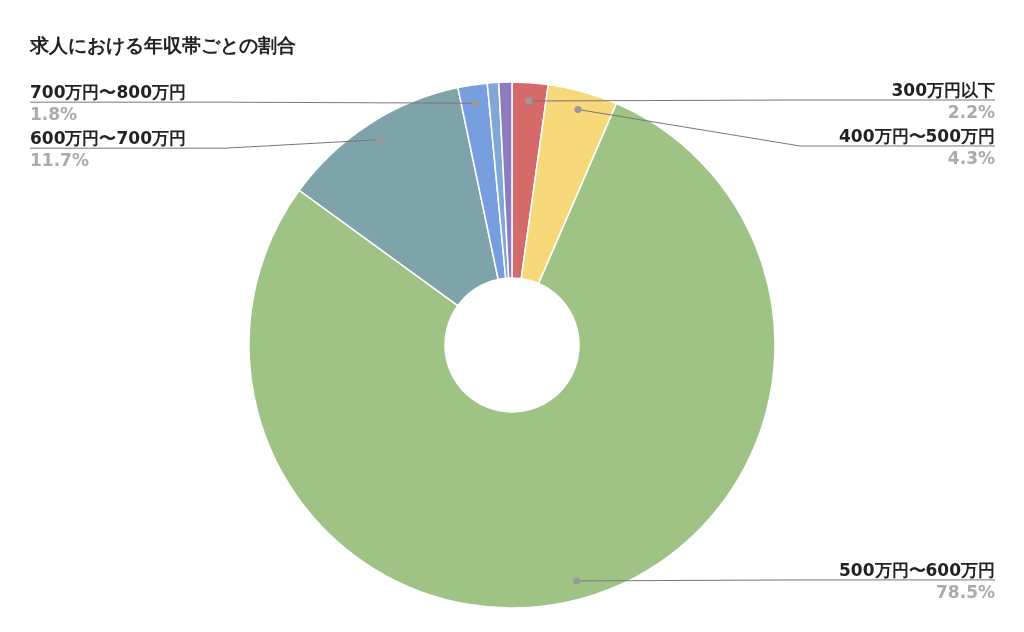 This screenshot has width=1024, height=632. What do you see at coordinates (965, 591) in the screenshot?
I see `data-label: 78.5%` at bounding box center [965, 591].